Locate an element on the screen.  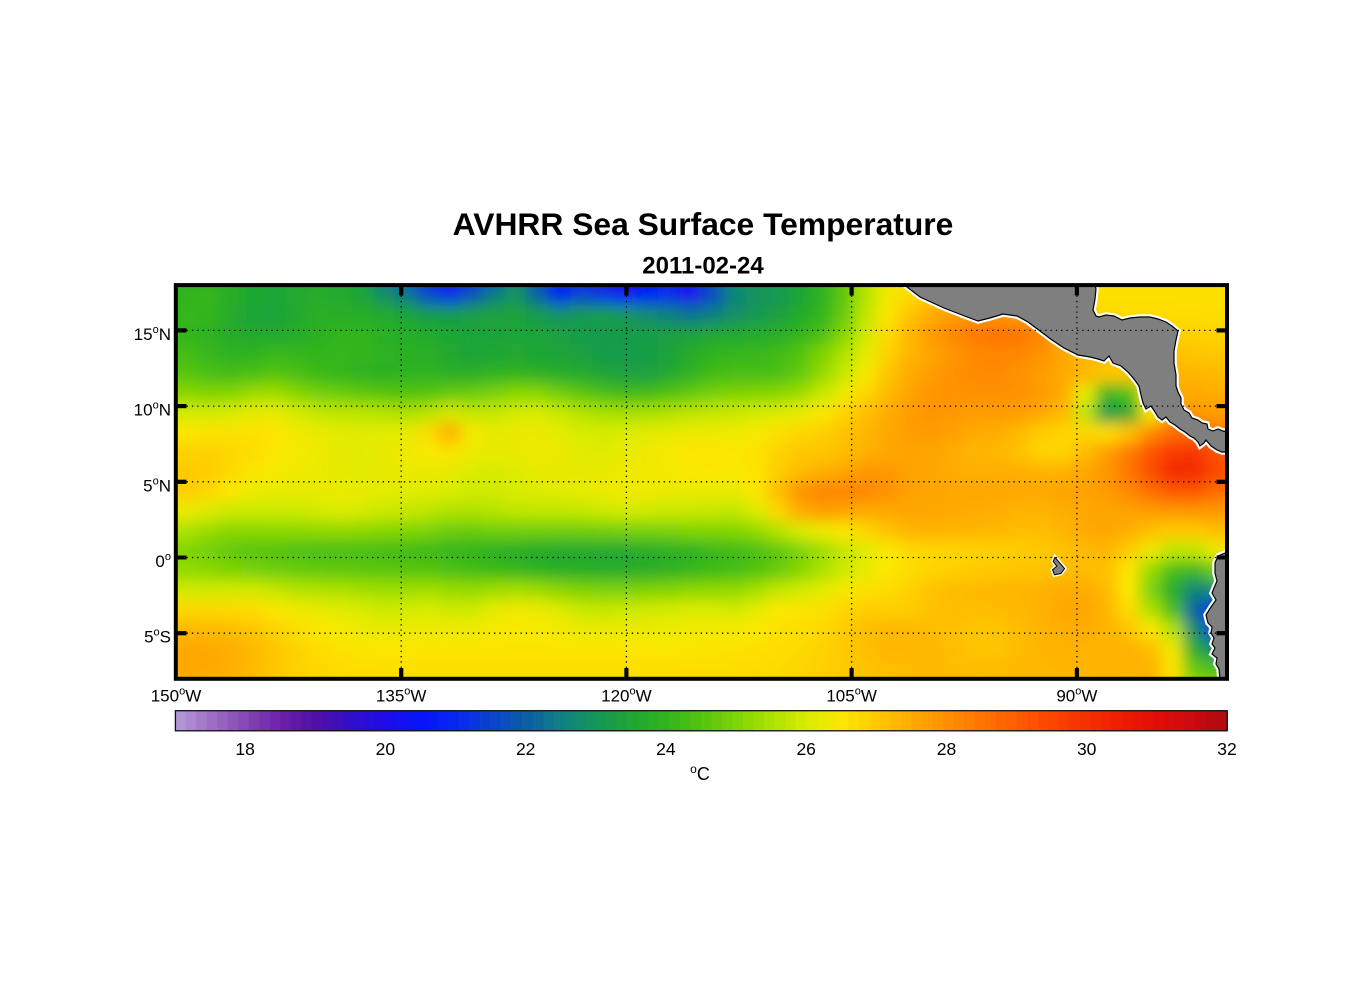
svg-text: 150oW is located at coordinates (176, 695).